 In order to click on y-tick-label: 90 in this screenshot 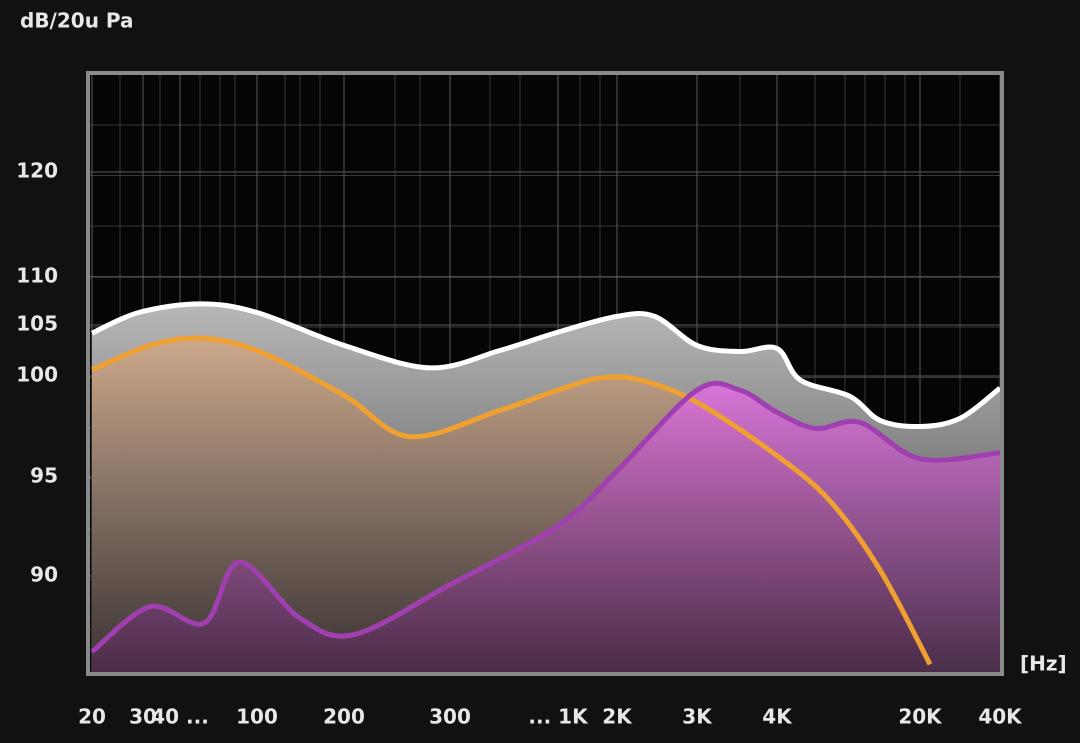, I will do `click(44, 575)`.